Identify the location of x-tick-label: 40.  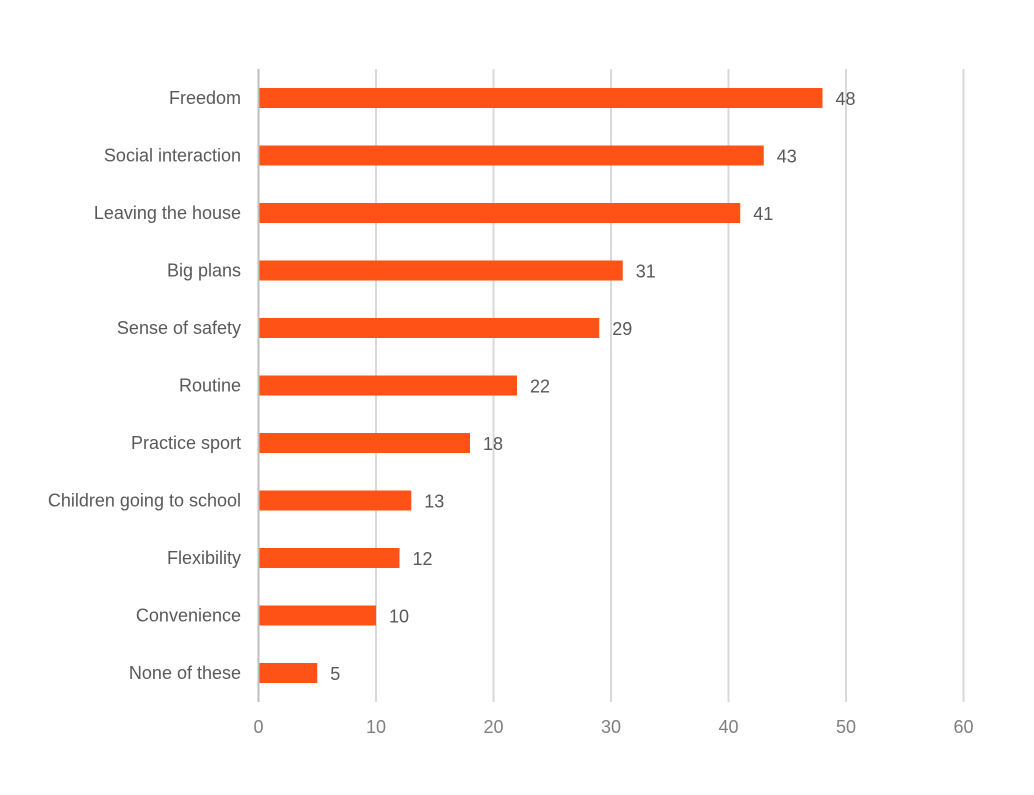
(728, 727).